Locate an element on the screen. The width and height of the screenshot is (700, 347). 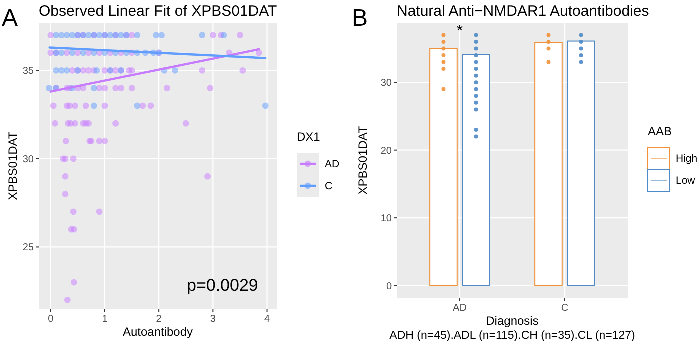
text: A is located at coordinates (10, 18).